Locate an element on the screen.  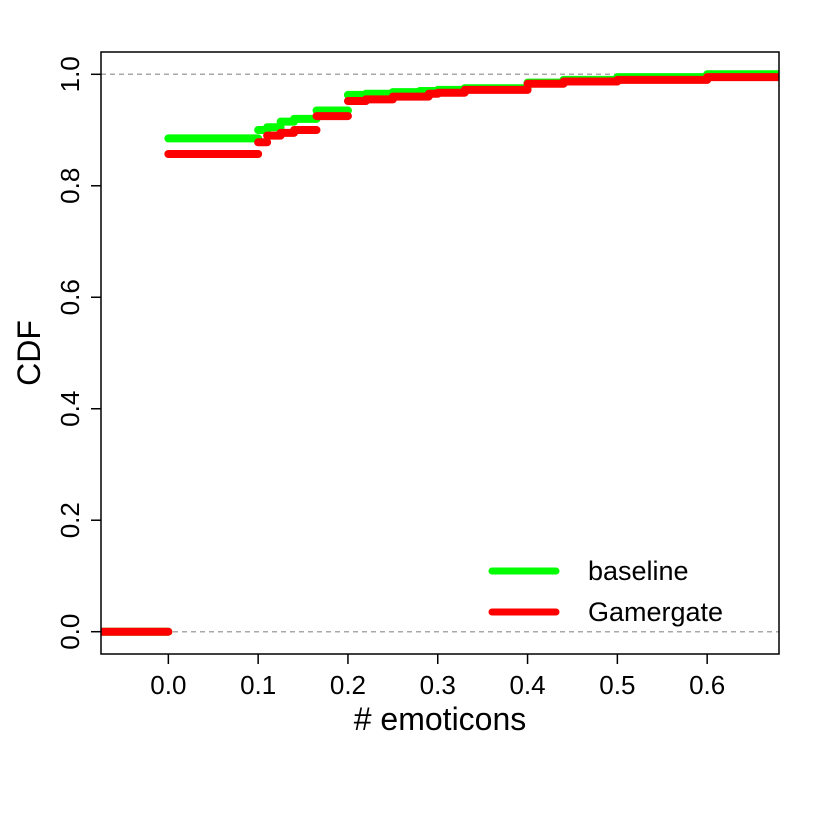
x-tick-label: 0.2 is located at coordinates (348, 685).